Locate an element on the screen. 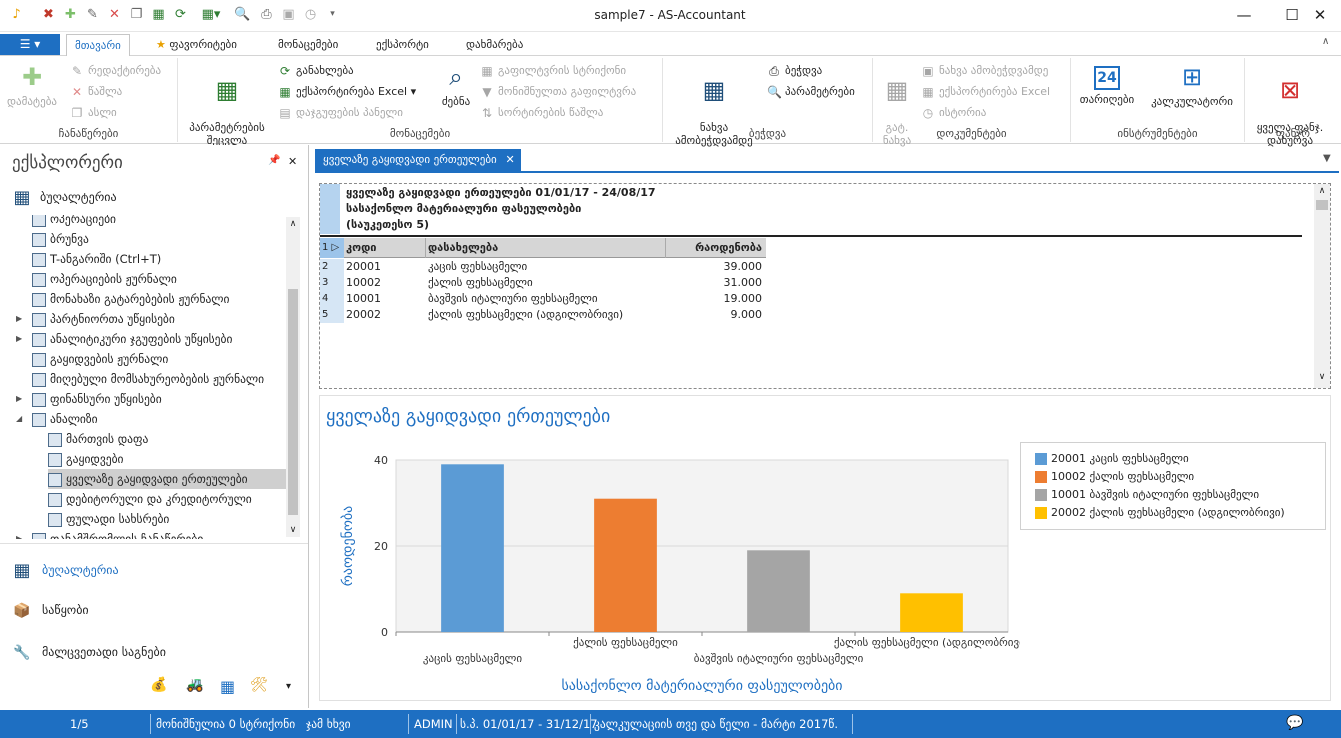  doc-tabs-dropdown-icon: ▼ is located at coordinates (1327, 158).